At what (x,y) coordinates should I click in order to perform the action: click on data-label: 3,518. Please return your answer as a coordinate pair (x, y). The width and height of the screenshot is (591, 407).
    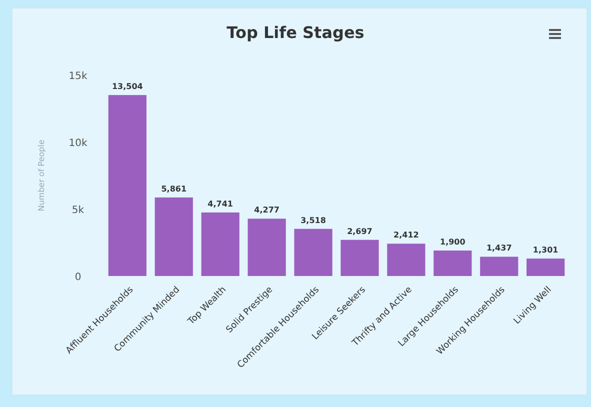
    Looking at the image, I should click on (313, 220).